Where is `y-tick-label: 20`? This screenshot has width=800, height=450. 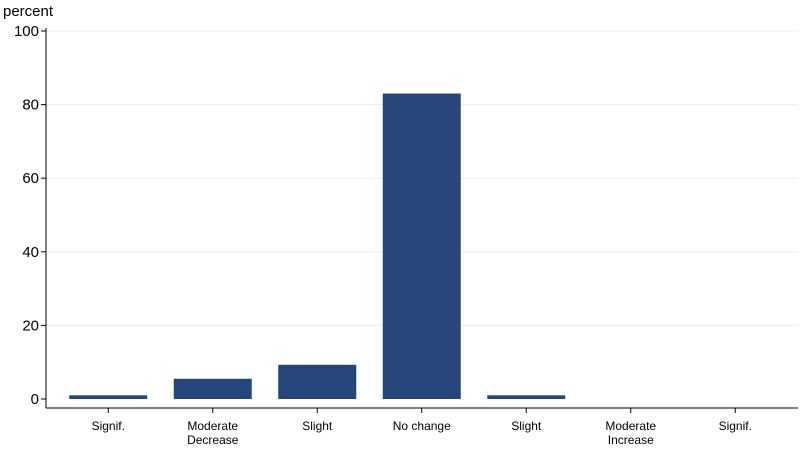
y-tick-label: 20 is located at coordinates (30, 325).